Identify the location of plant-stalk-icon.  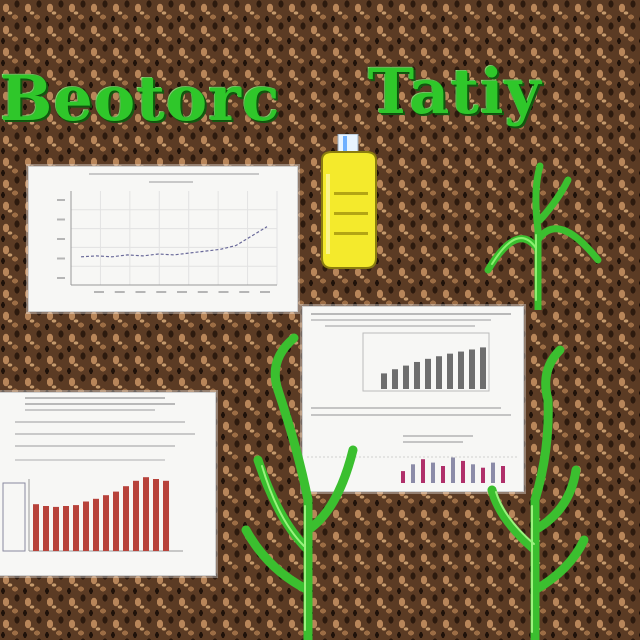
(299, 486).